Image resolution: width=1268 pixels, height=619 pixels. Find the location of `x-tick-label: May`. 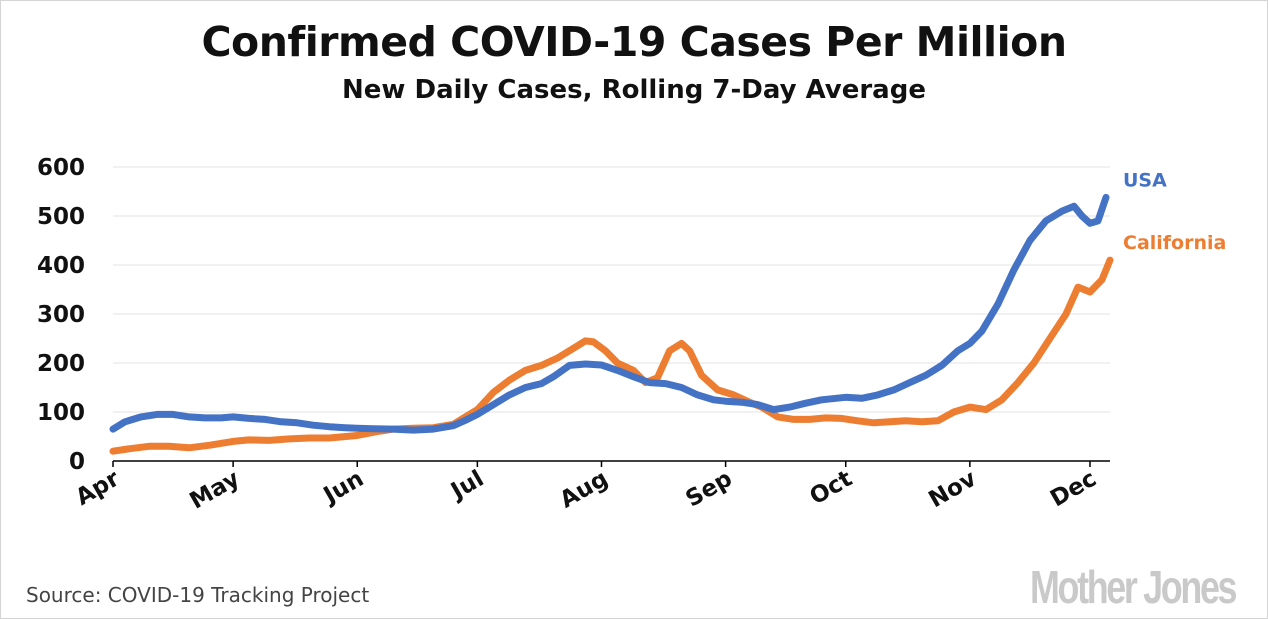

x-tick-label: May is located at coordinates (214, 490).